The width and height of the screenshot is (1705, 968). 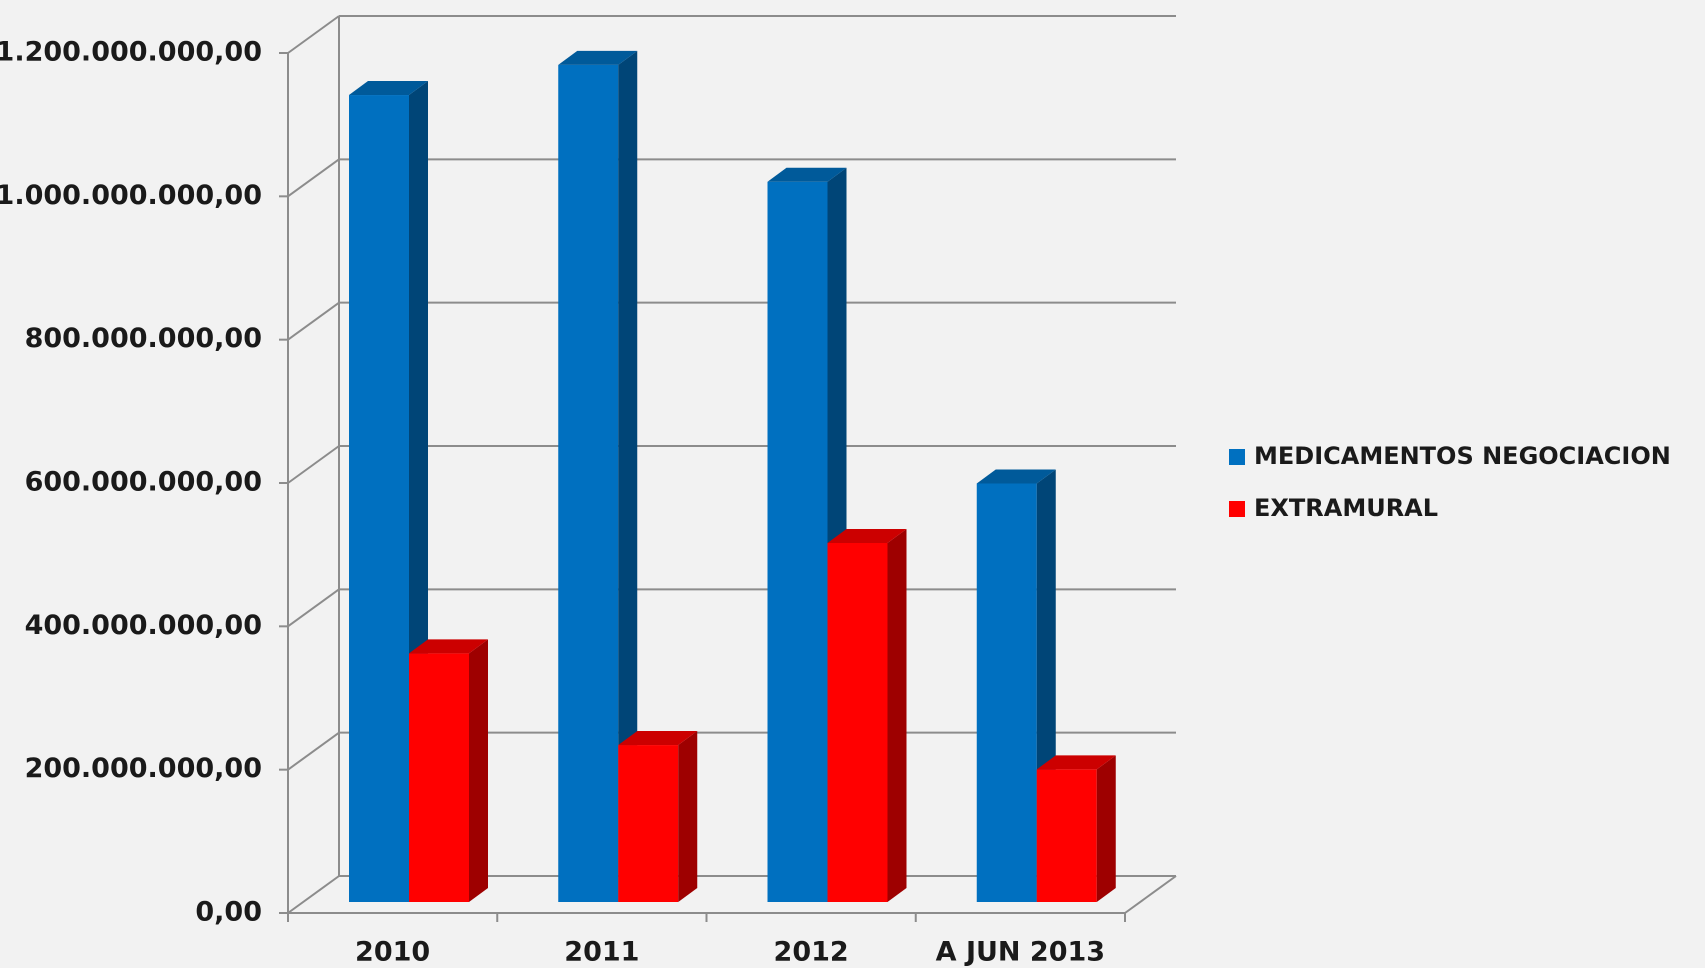 I want to click on y-tick-label: 400.000.000,00, so click(x=143, y=625).